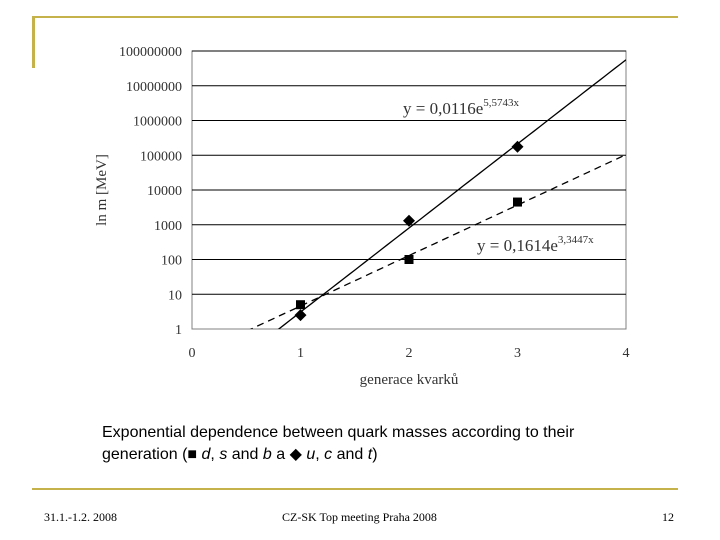 The width and height of the screenshot is (720, 540). Describe the element at coordinates (359, 517) in the screenshot. I see `footer-meeting: CZ-SK Top meeting Praha 2008` at that location.